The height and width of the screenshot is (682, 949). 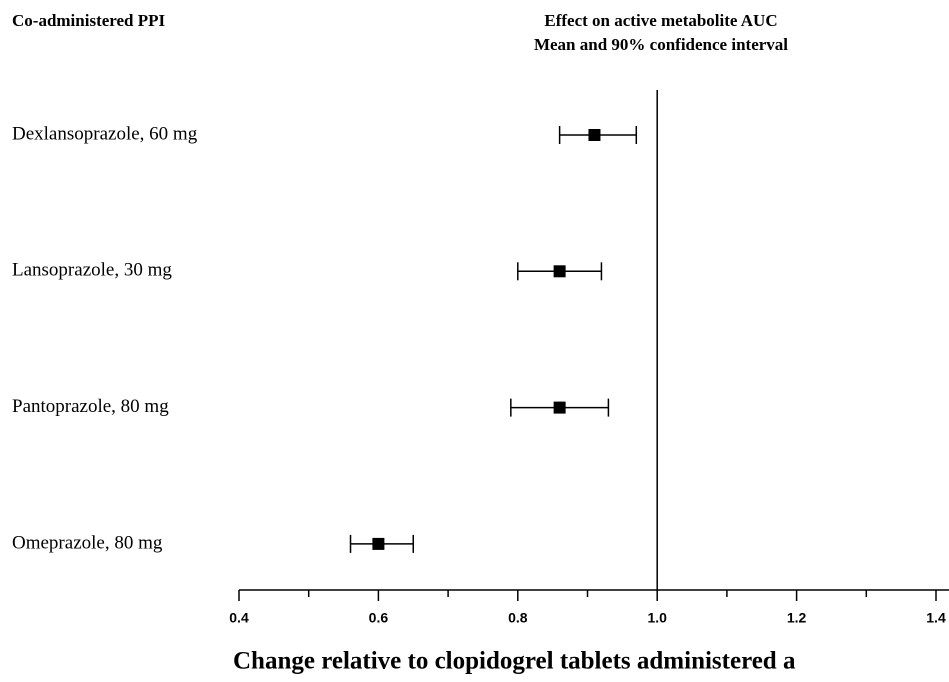 What do you see at coordinates (661, 44) in the screenshot?
I see `chart-subtitle: Mean and 90% confidence interval` at bounding box center [661, 44].